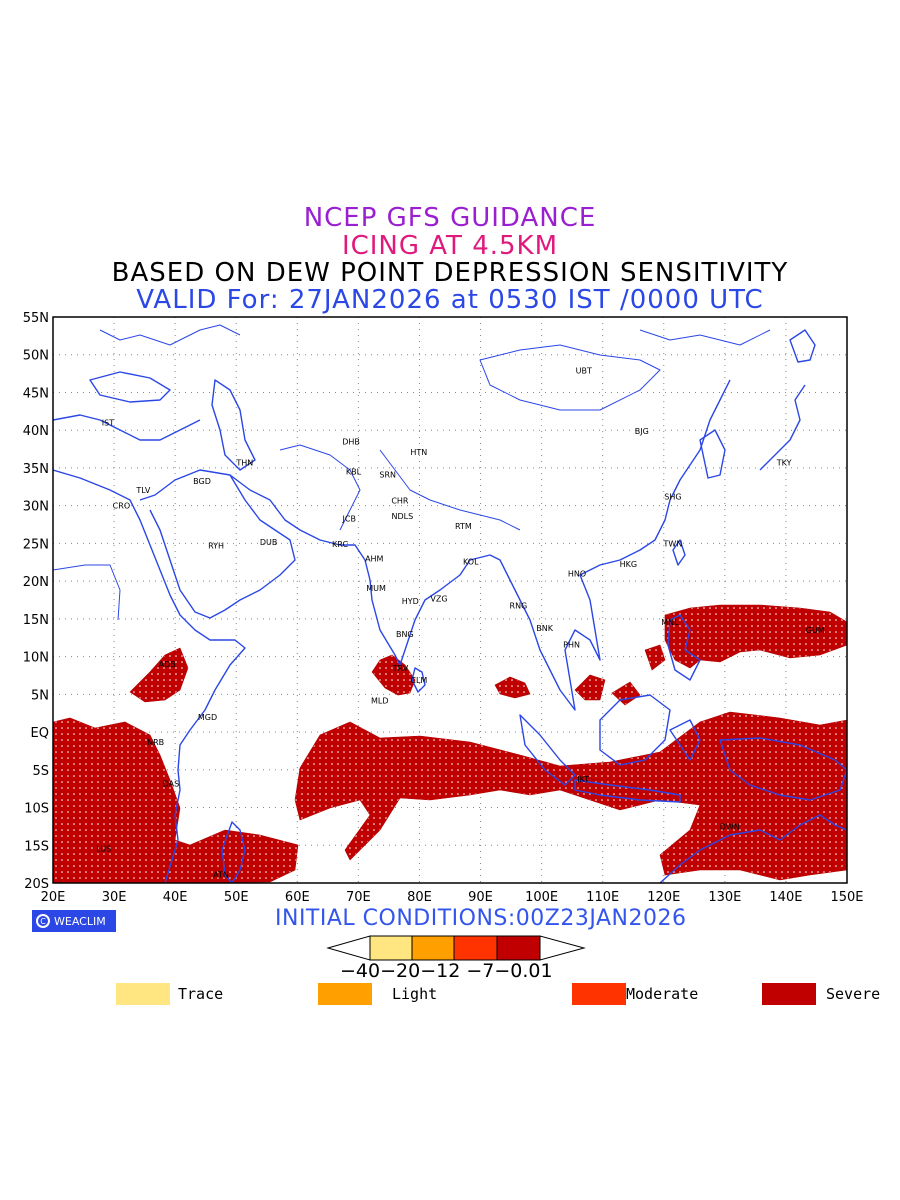 The width and height of the screenshot is (900, 1200). What do you see at coordinates (159, 675) in the screenshot?
I see `icing-region-ethiopia` at bounding box center [159, 675].